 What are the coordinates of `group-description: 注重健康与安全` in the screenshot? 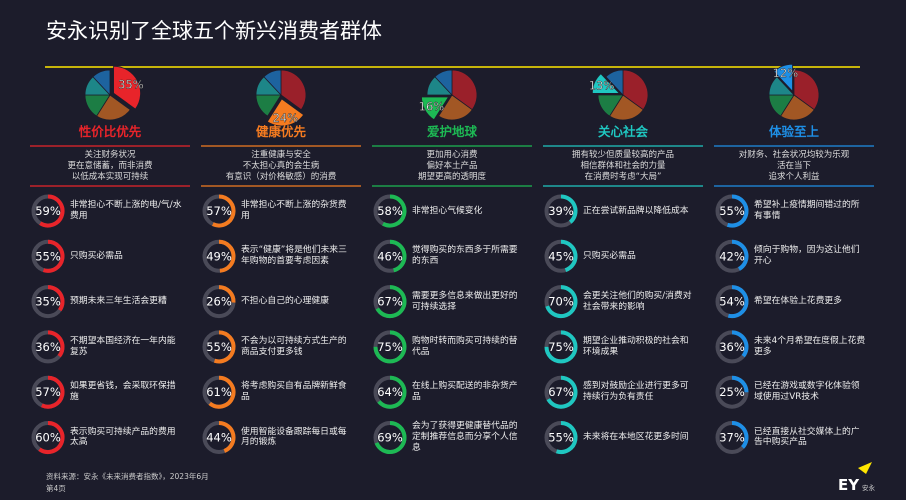 It's located at (281, 155).